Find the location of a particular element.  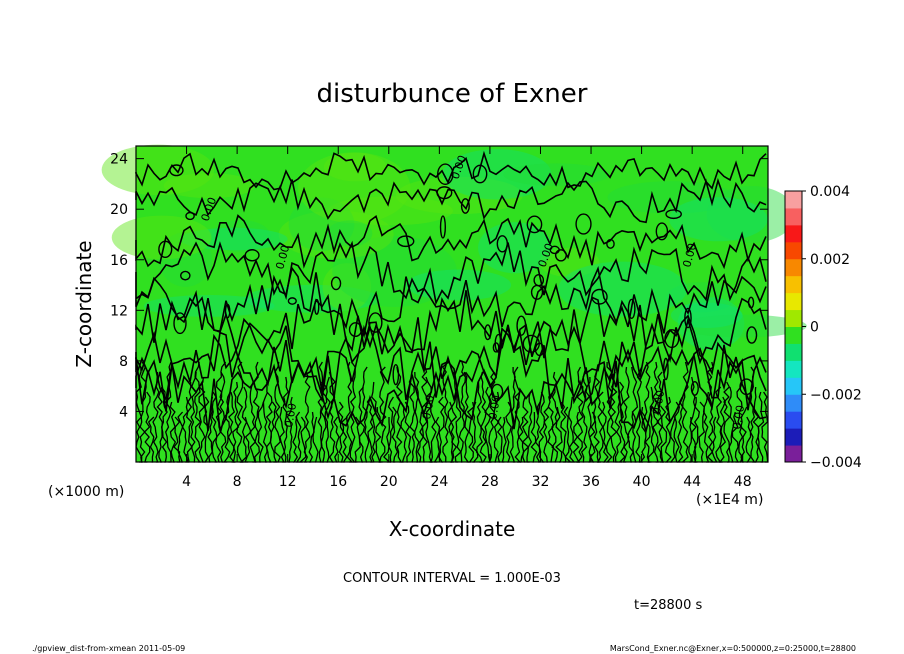

x-tick-label: 4 is located at coordinates (186, 482).